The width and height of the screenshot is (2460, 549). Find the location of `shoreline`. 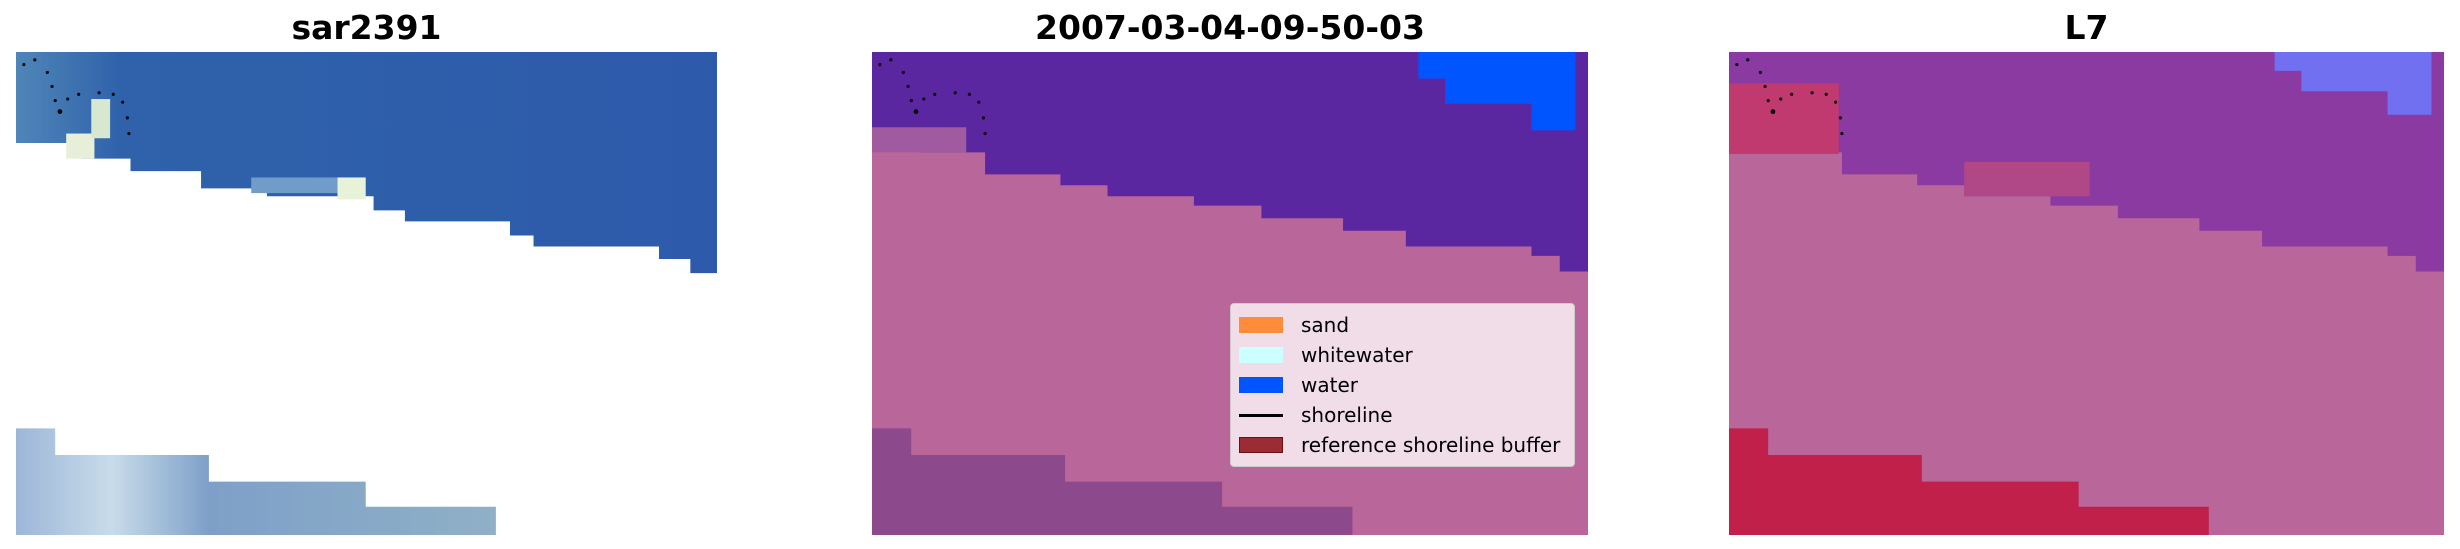

shoreline is located at coordinates (76, 97).